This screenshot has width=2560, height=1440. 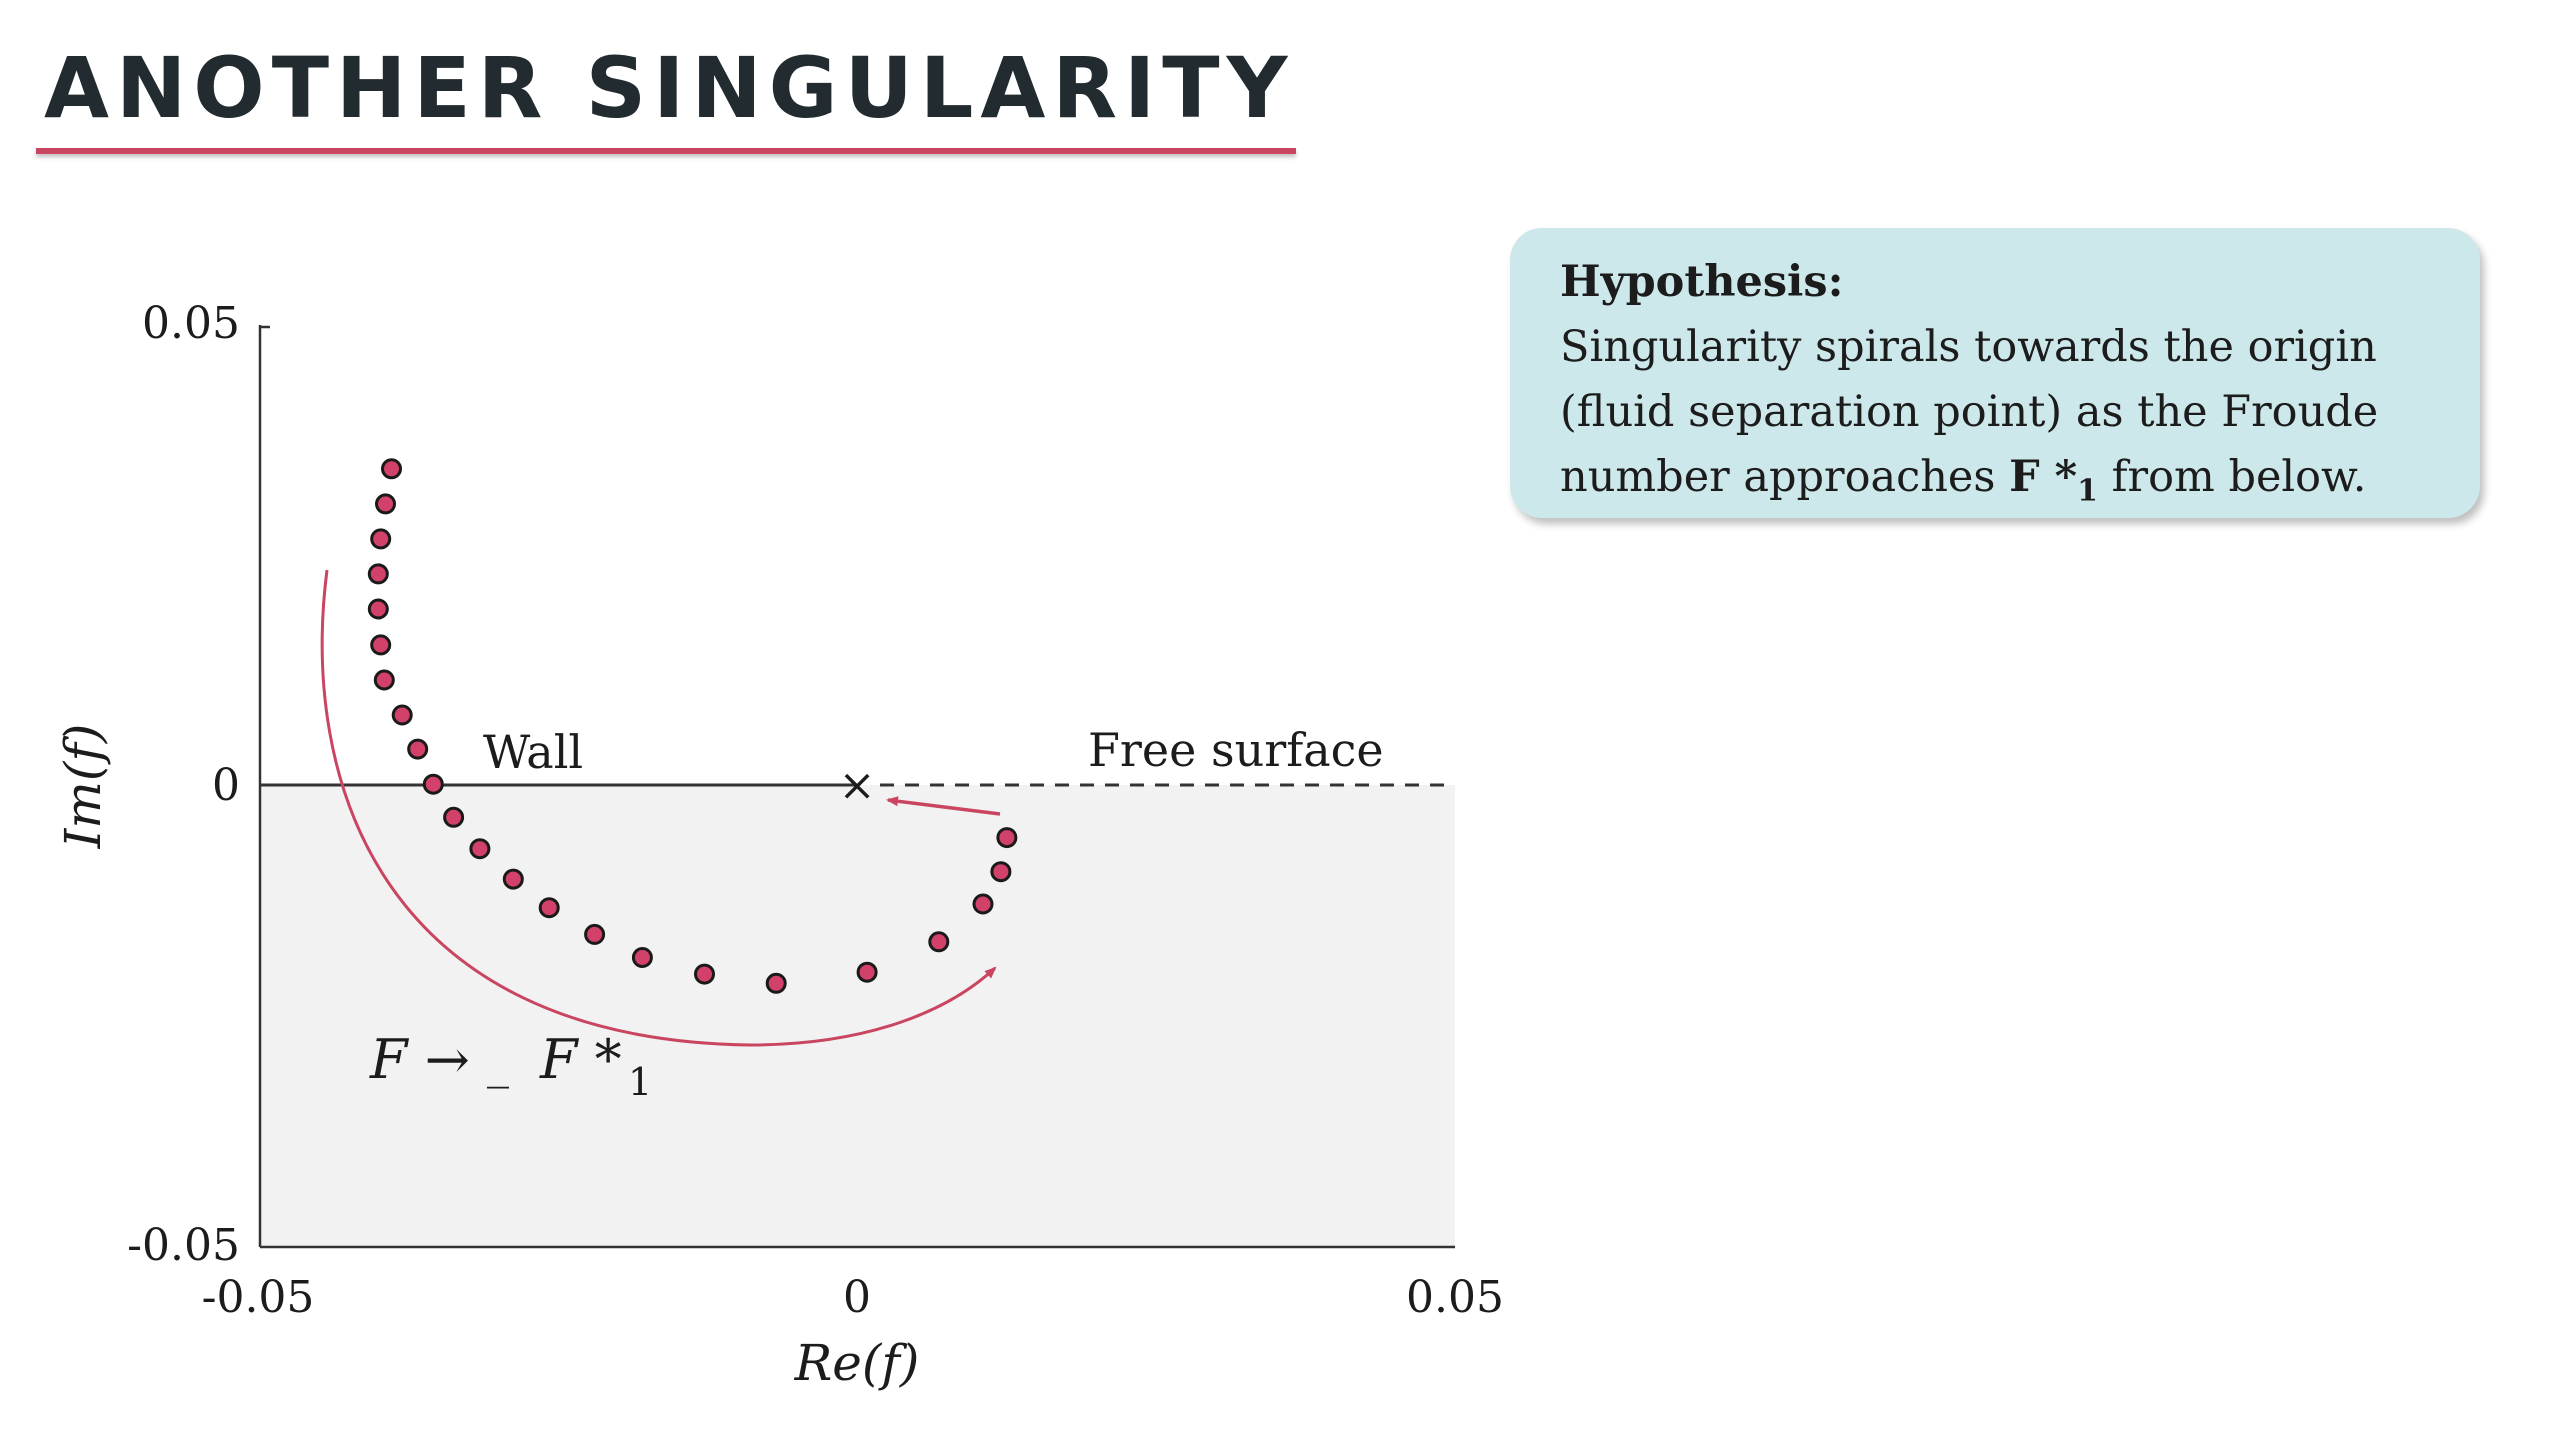 What do you see at coordinates (258, 1297) in the screenshot?
I see `x-tick-label-left: -0.05` at bounding box center [258, 1297].